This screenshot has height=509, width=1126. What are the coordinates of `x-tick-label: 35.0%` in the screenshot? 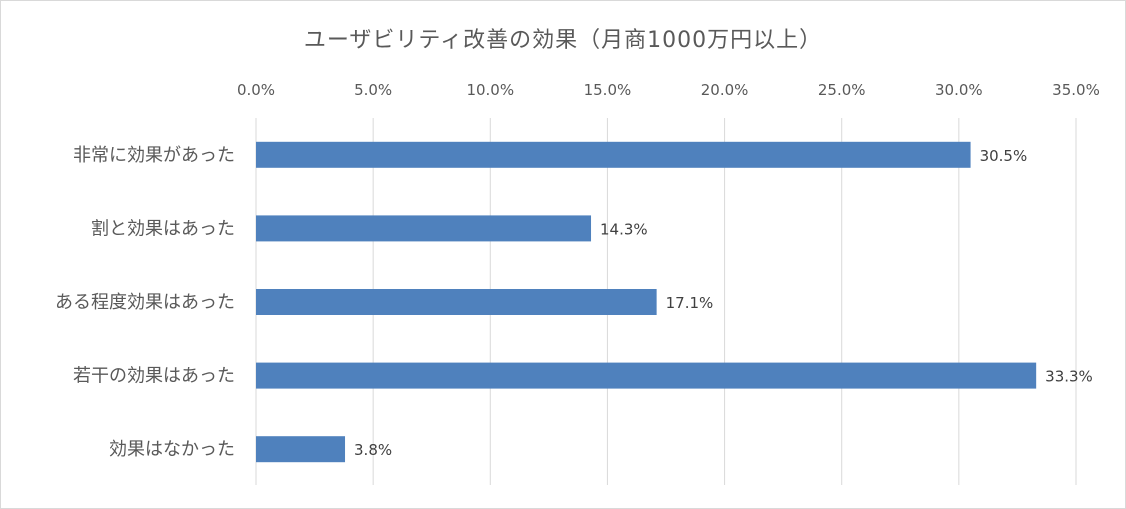 It's located at (1076, 90).